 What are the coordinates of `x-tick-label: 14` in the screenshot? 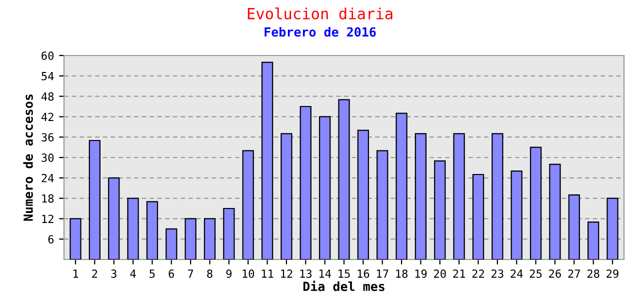 It's located at (325, 274).